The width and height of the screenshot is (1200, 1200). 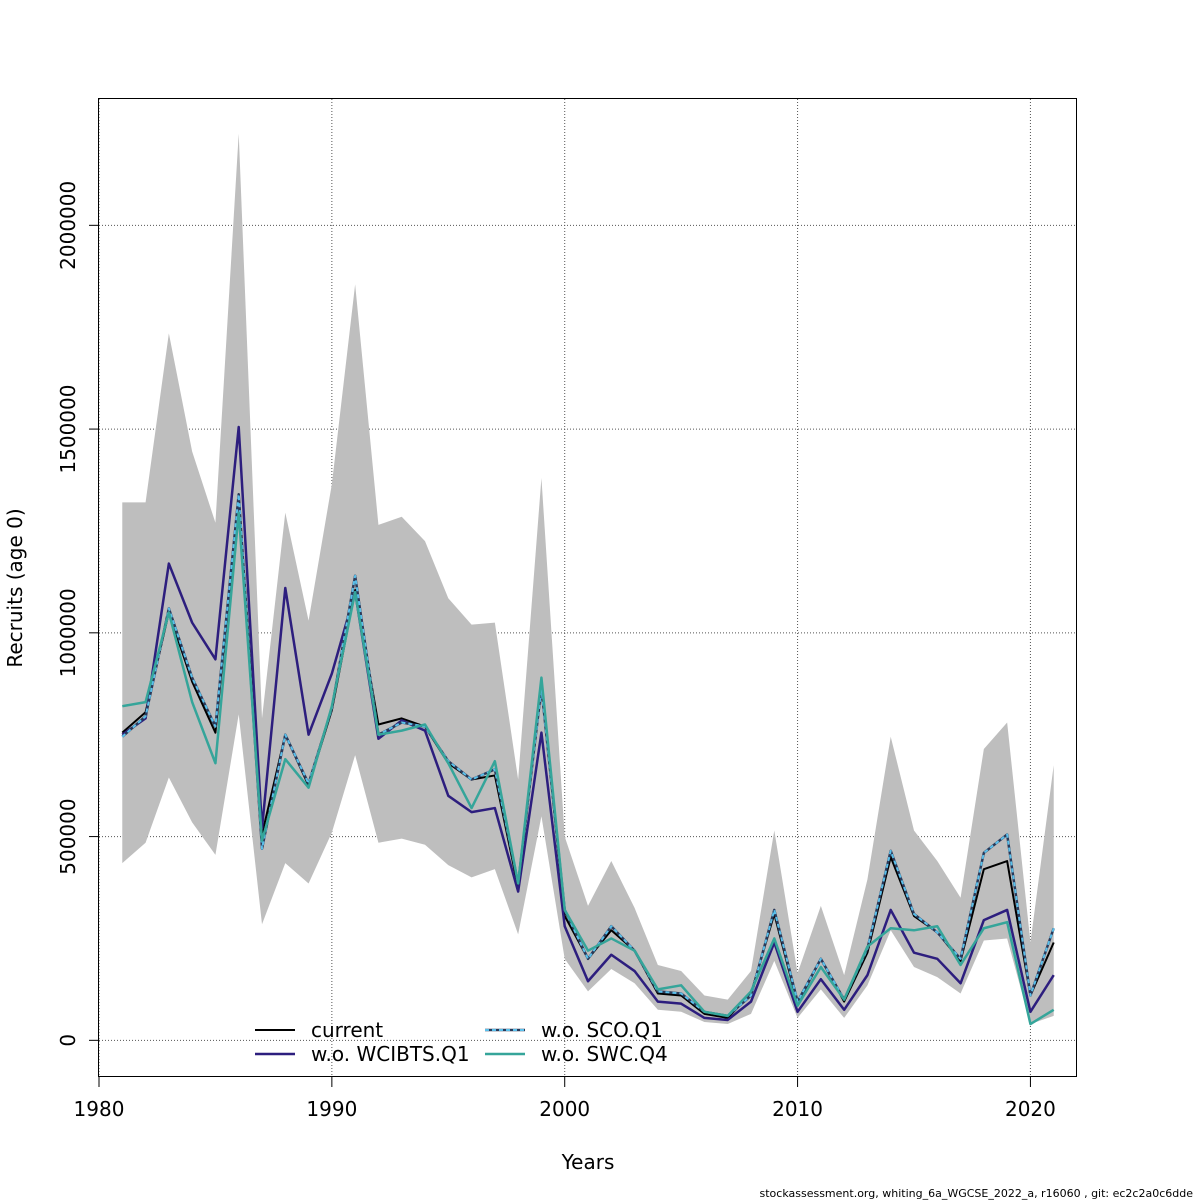 I want to click on legend-label: current, so click(x=347, y=1030).